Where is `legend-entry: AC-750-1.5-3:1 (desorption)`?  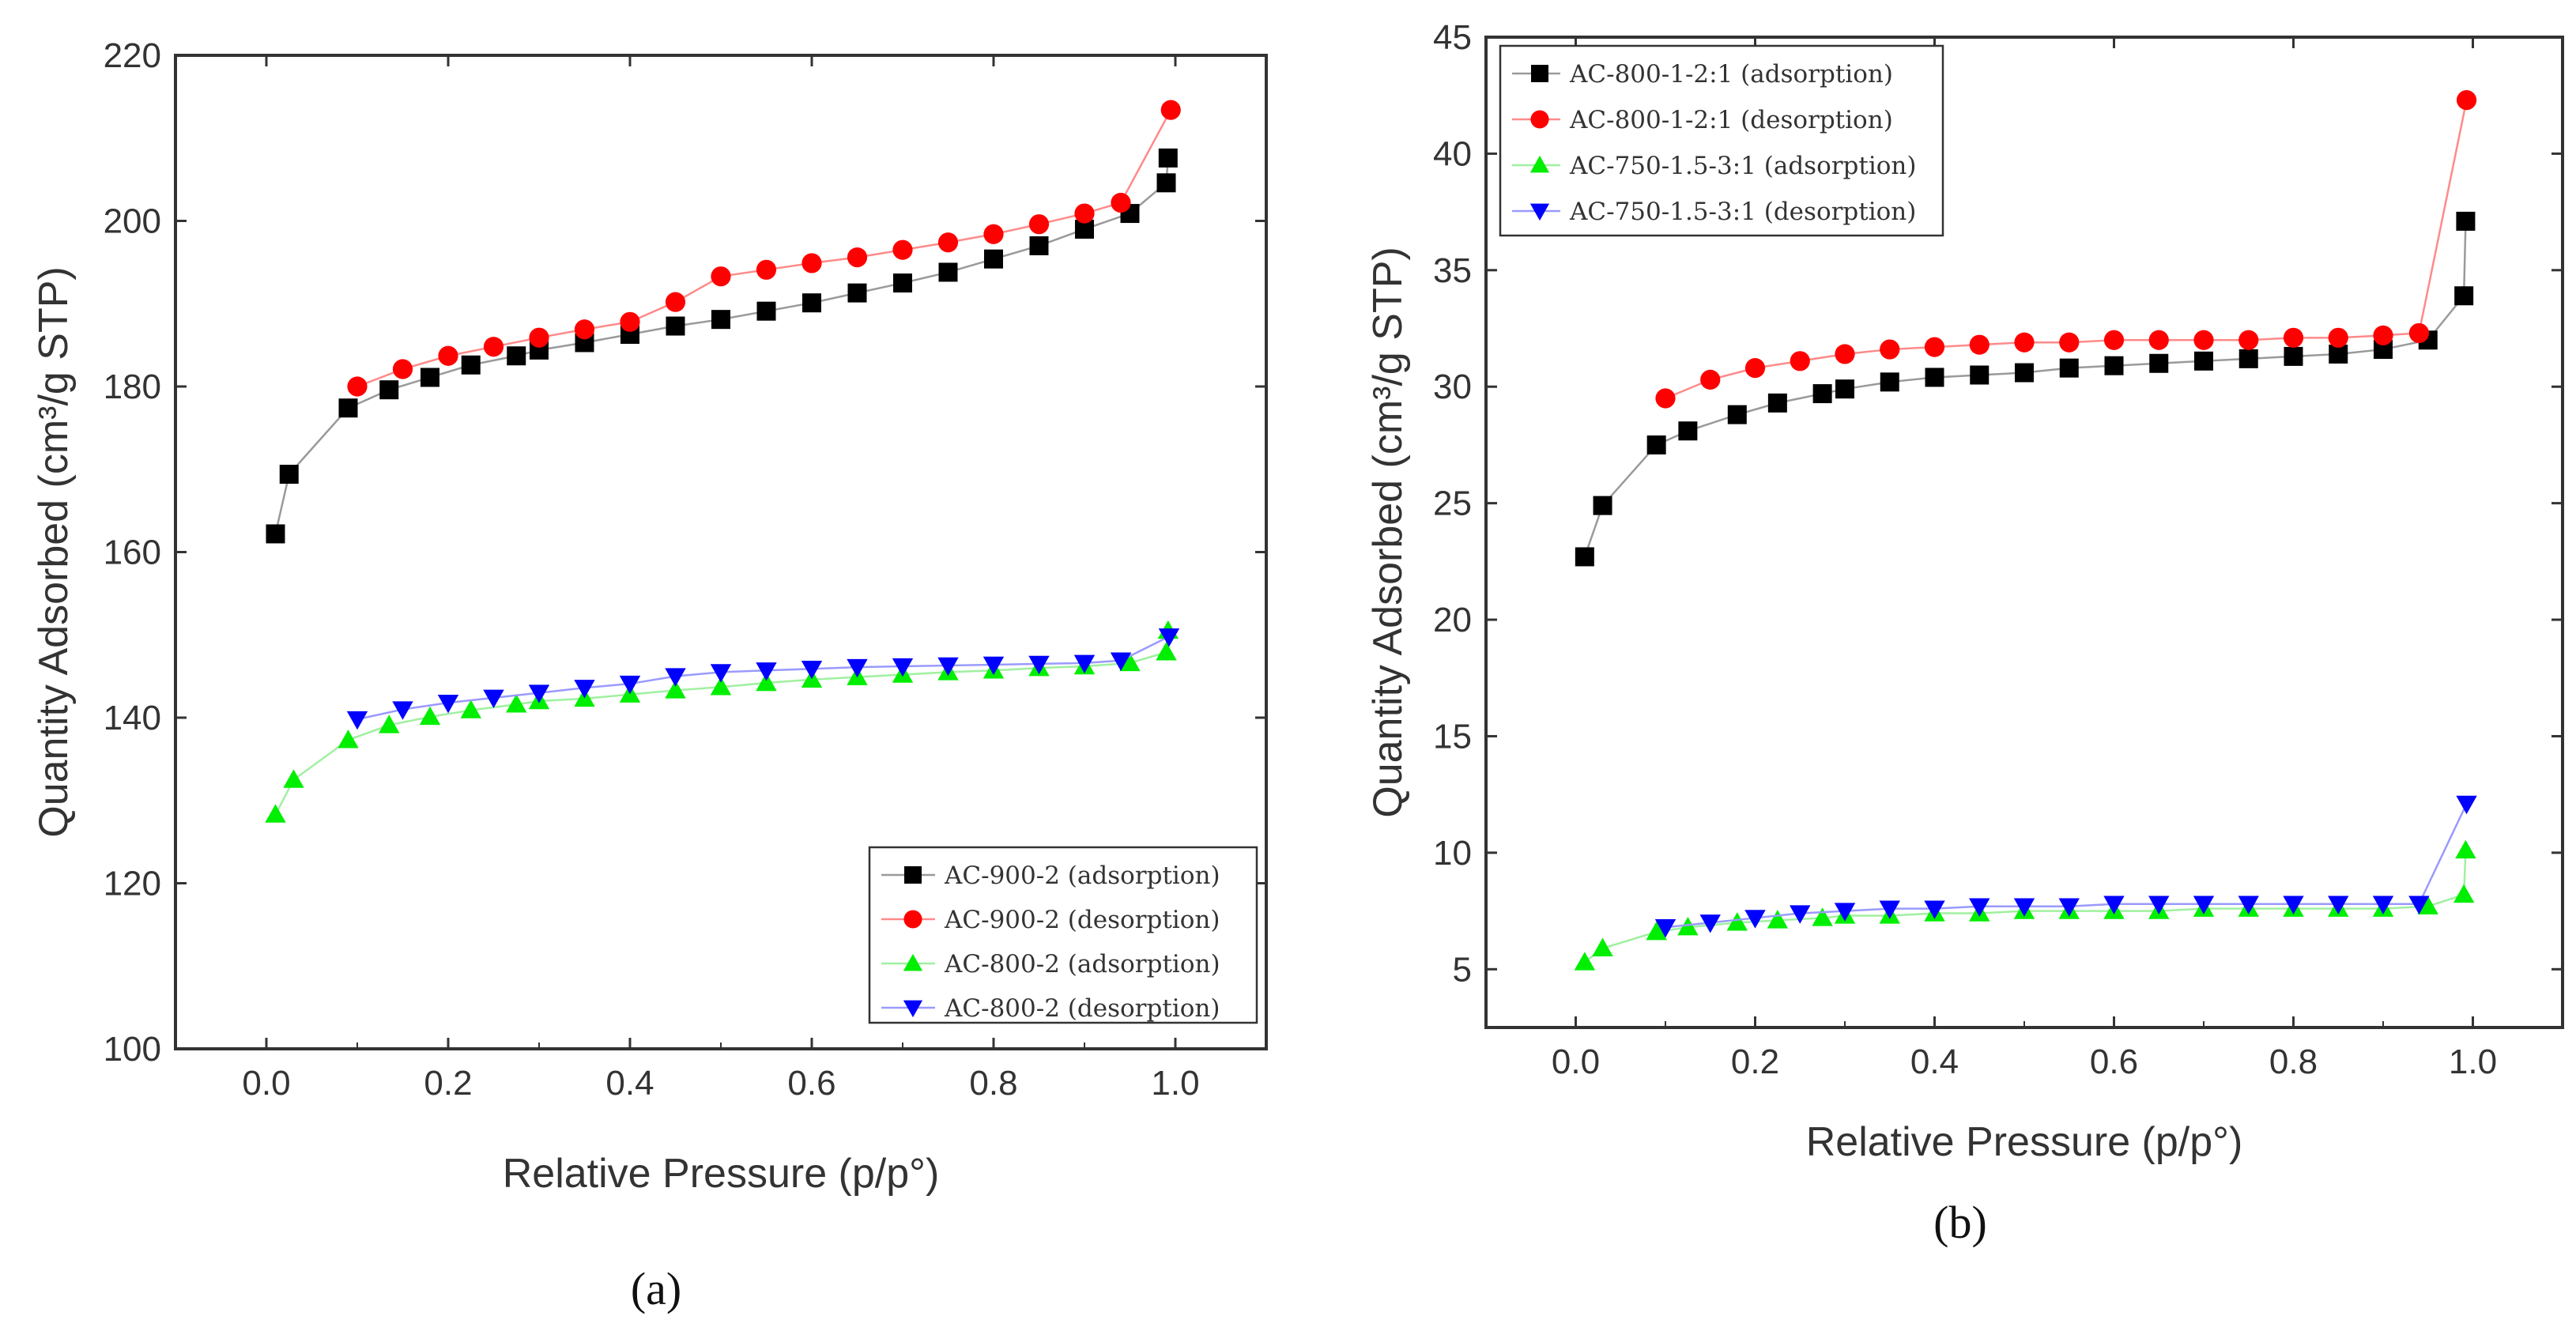 legend-entry: AC-750-1.5-3:1 (desorption) is located at coordinates (1742, 212).